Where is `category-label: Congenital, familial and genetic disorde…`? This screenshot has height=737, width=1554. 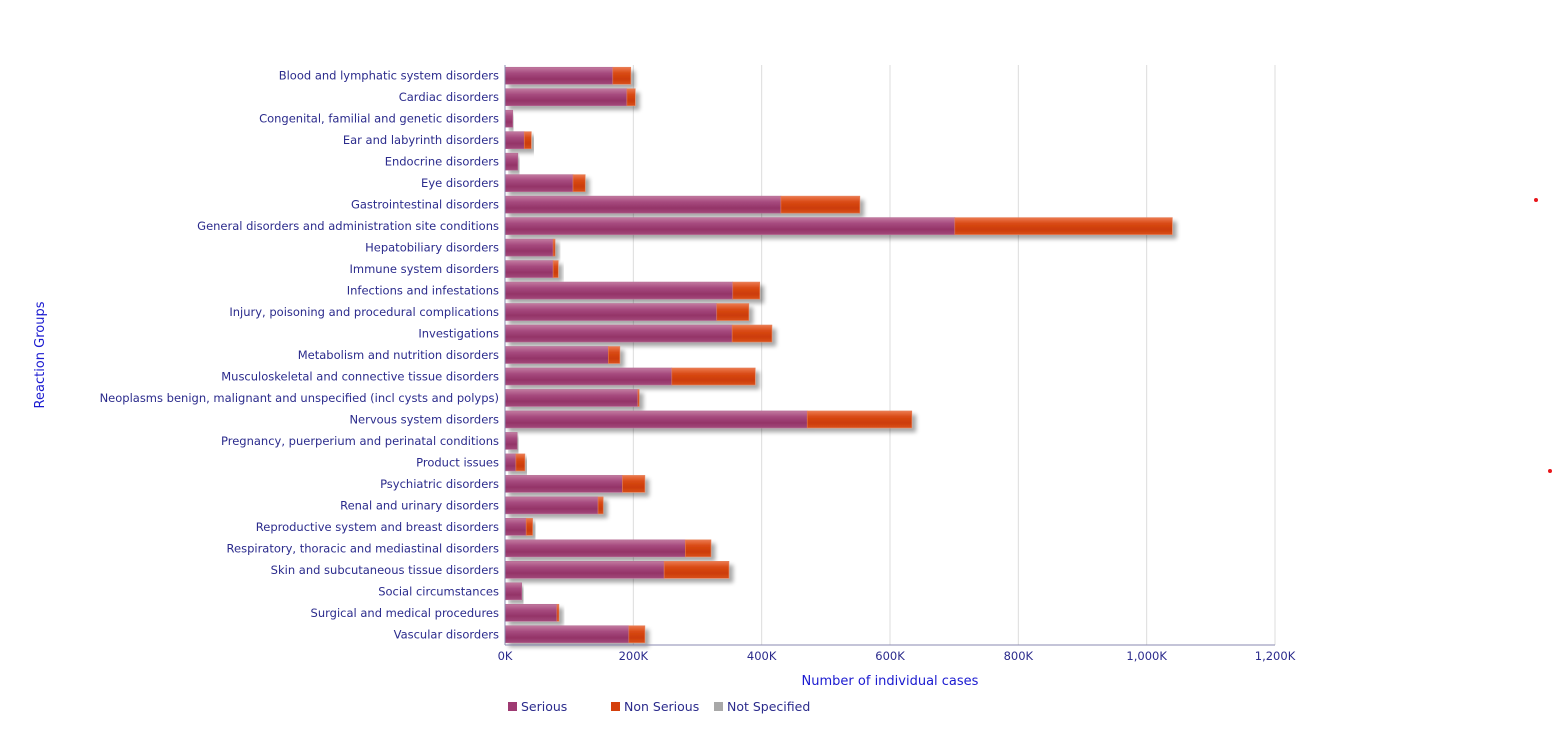
category-label: Congenital, familial and genetic disorde… is located at coordinates (379, 119).